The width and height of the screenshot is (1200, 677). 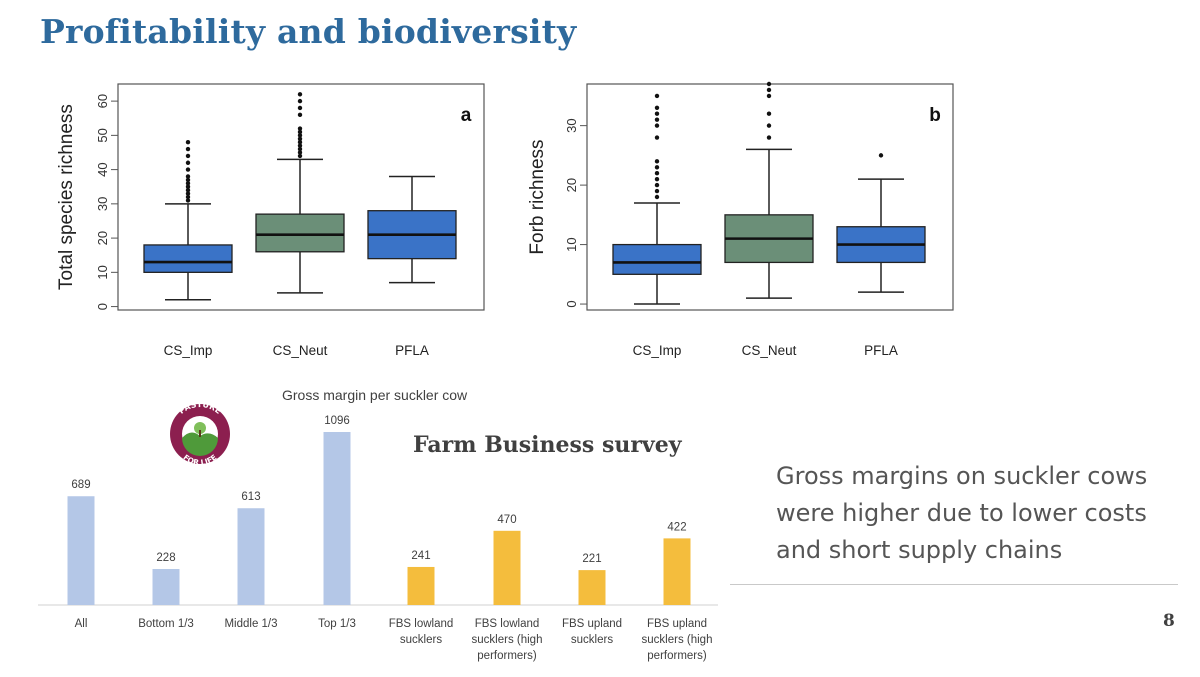 I want to click on bar-value-label: 221, so click(x=591, y=559).